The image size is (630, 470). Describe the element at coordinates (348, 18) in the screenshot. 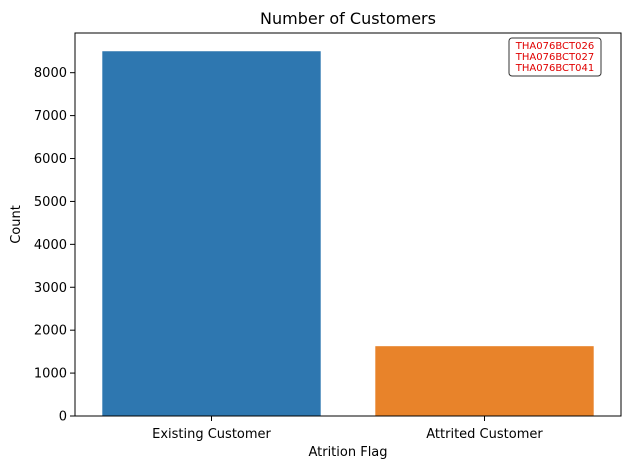

I see `chart-title: Number of Customers` at that location.